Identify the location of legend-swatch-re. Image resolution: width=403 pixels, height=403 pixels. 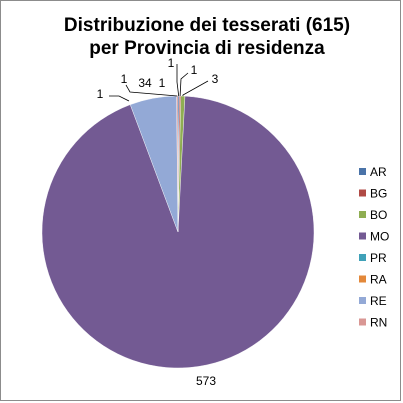
(362, 300).